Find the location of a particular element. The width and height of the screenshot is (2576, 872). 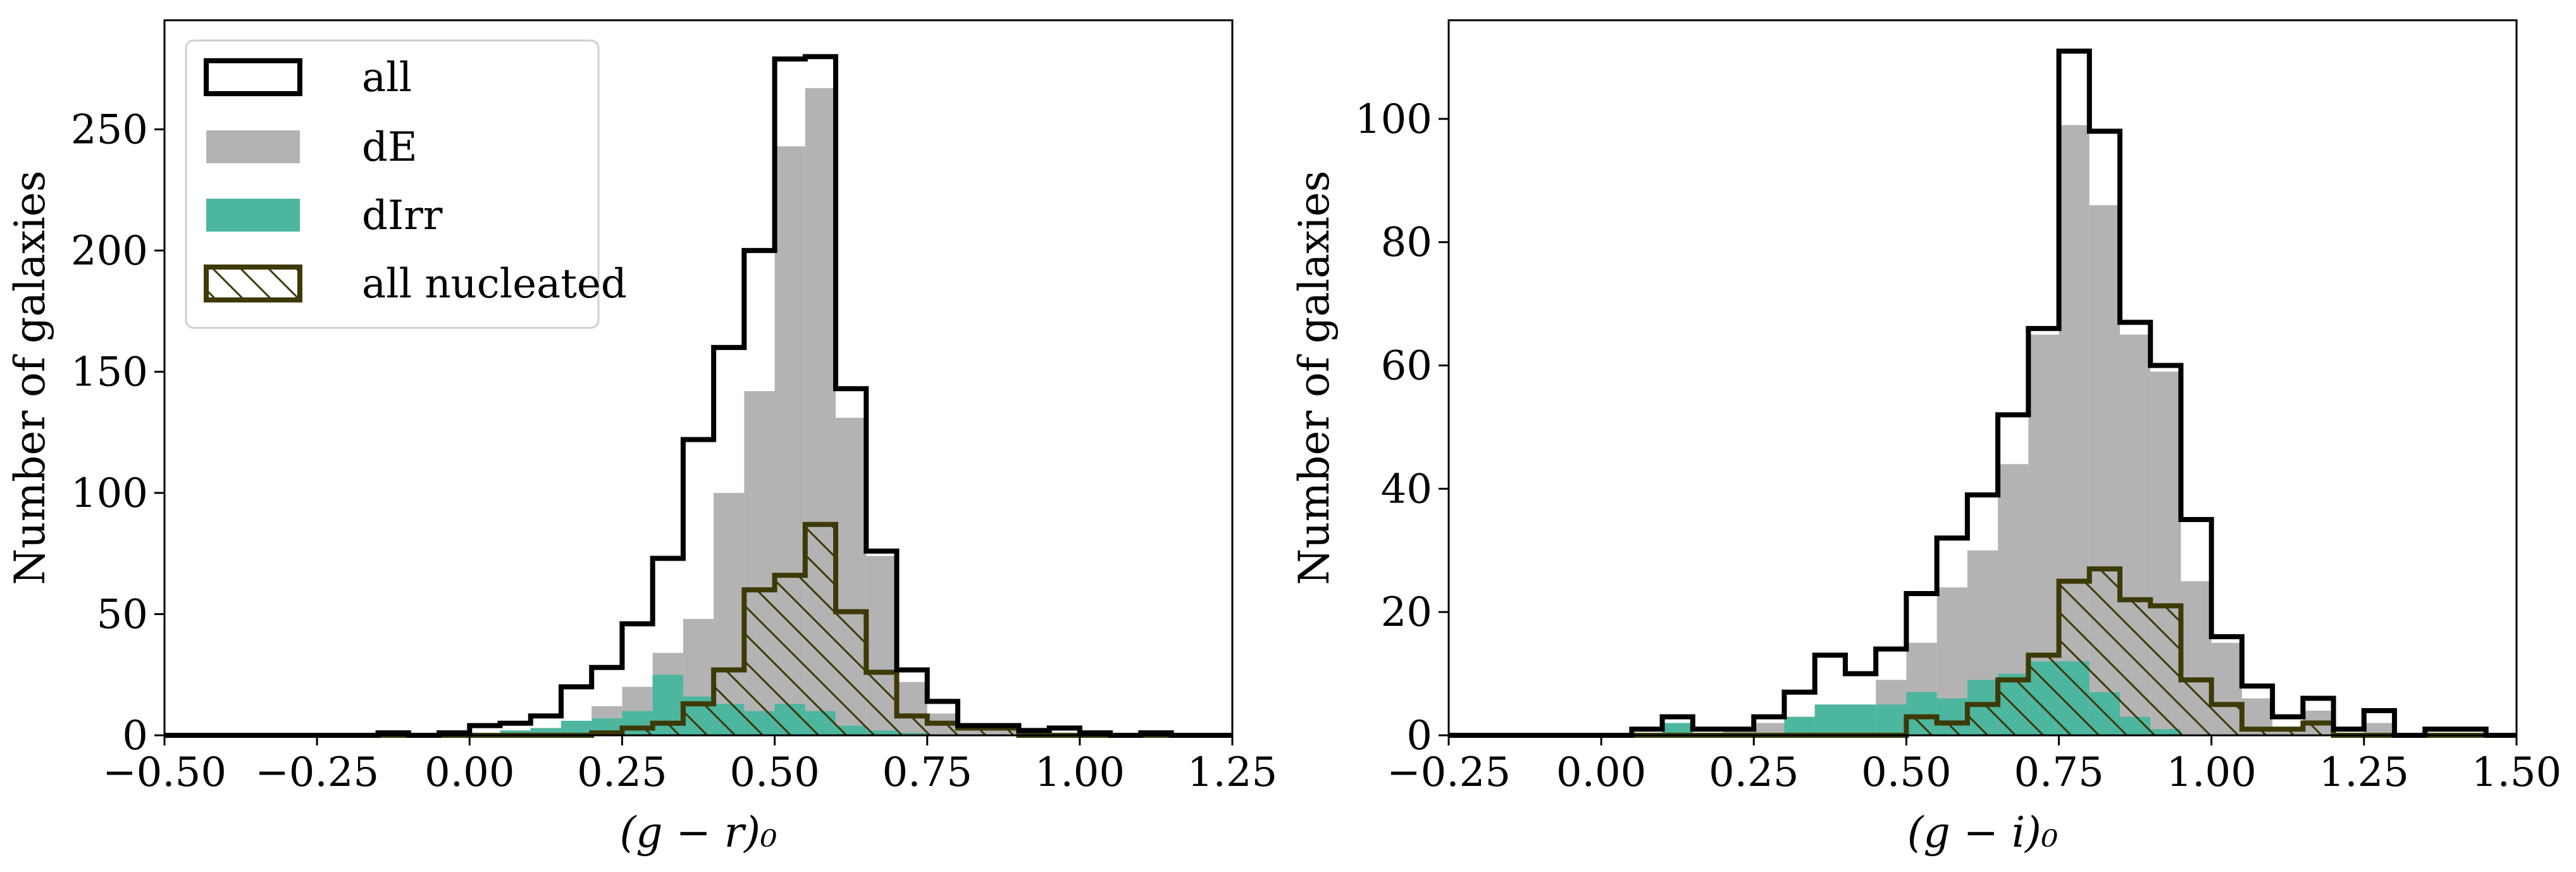

y-tick-label: 150 is located at coordinates (109, 372).